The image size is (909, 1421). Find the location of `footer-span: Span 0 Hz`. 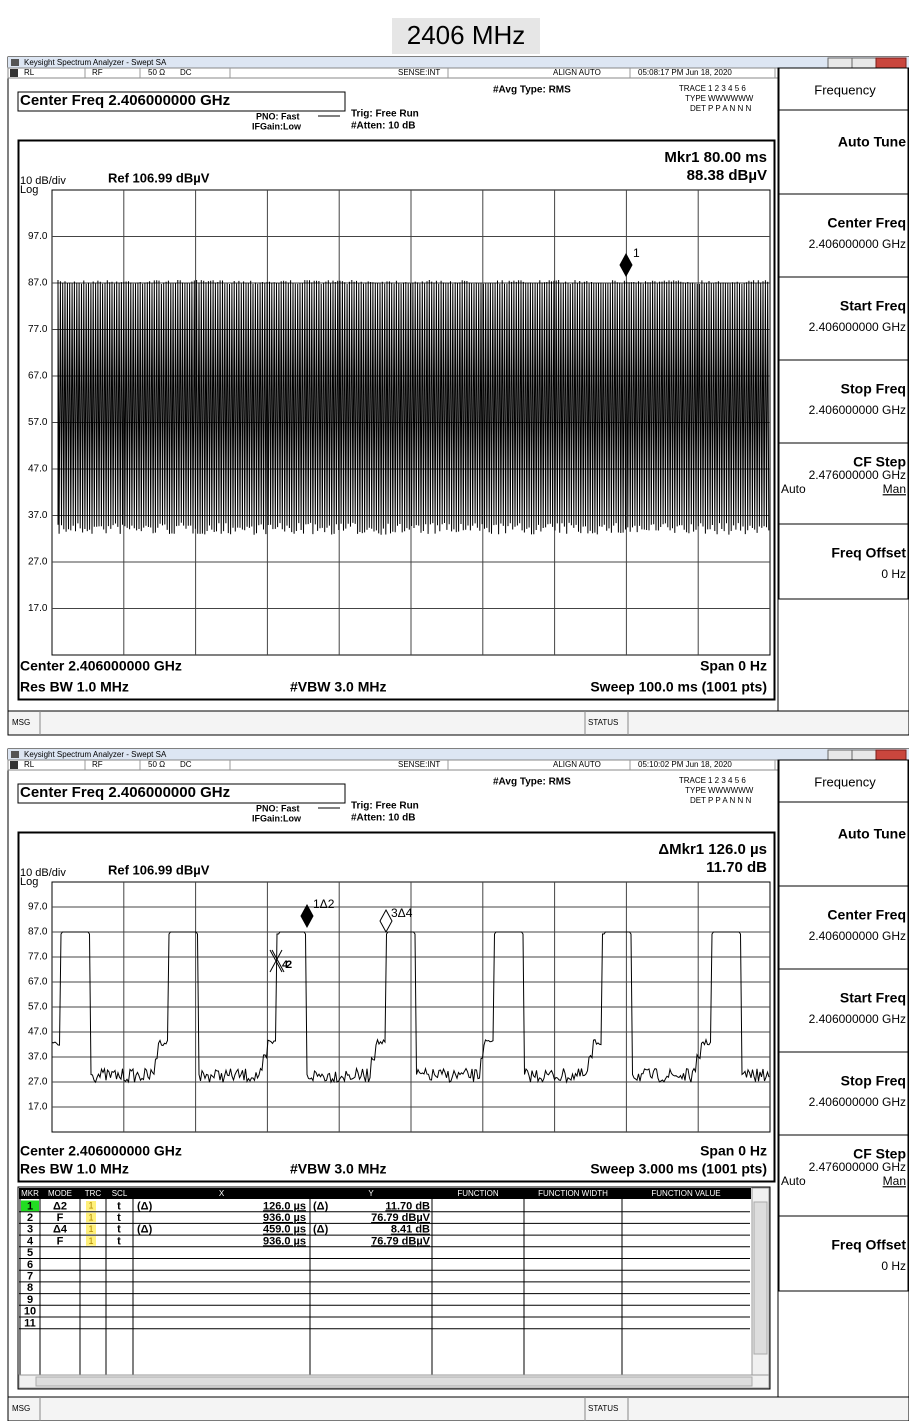

footer-span: Span 0 Hz is located at coordinates (733, 1151).